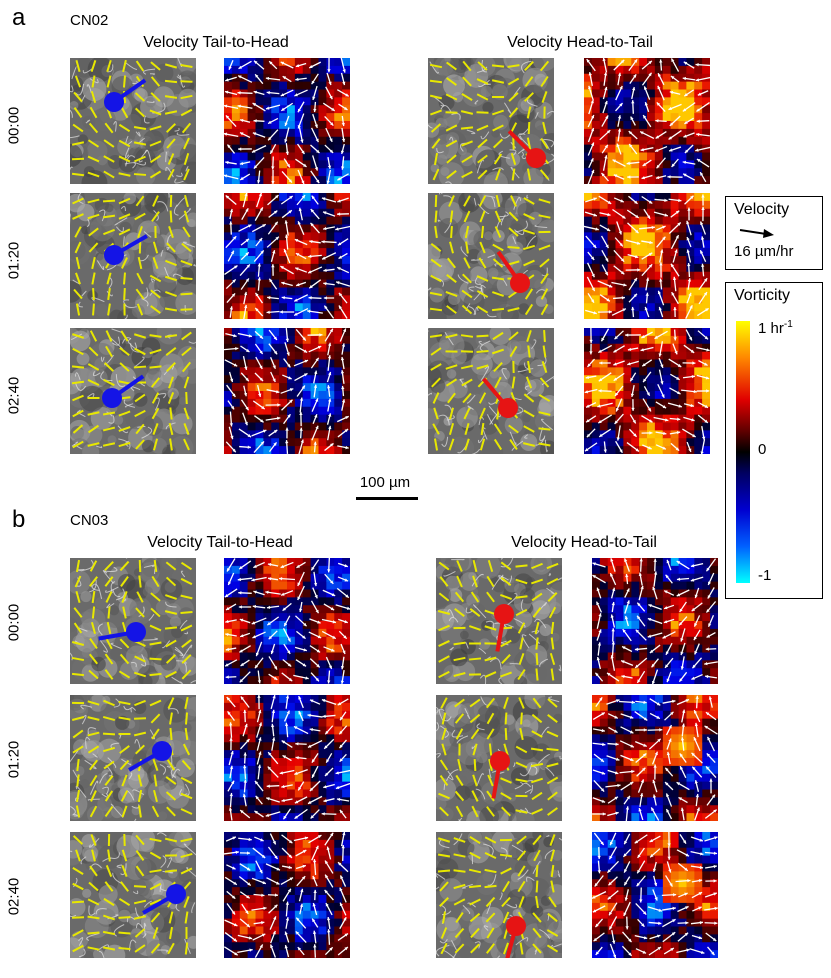 The width and height of the screenshot is (831, 978). Describe the element at coordinates (756, 233) in the screenshot. I see `velocity-arrow-icon` at that location.